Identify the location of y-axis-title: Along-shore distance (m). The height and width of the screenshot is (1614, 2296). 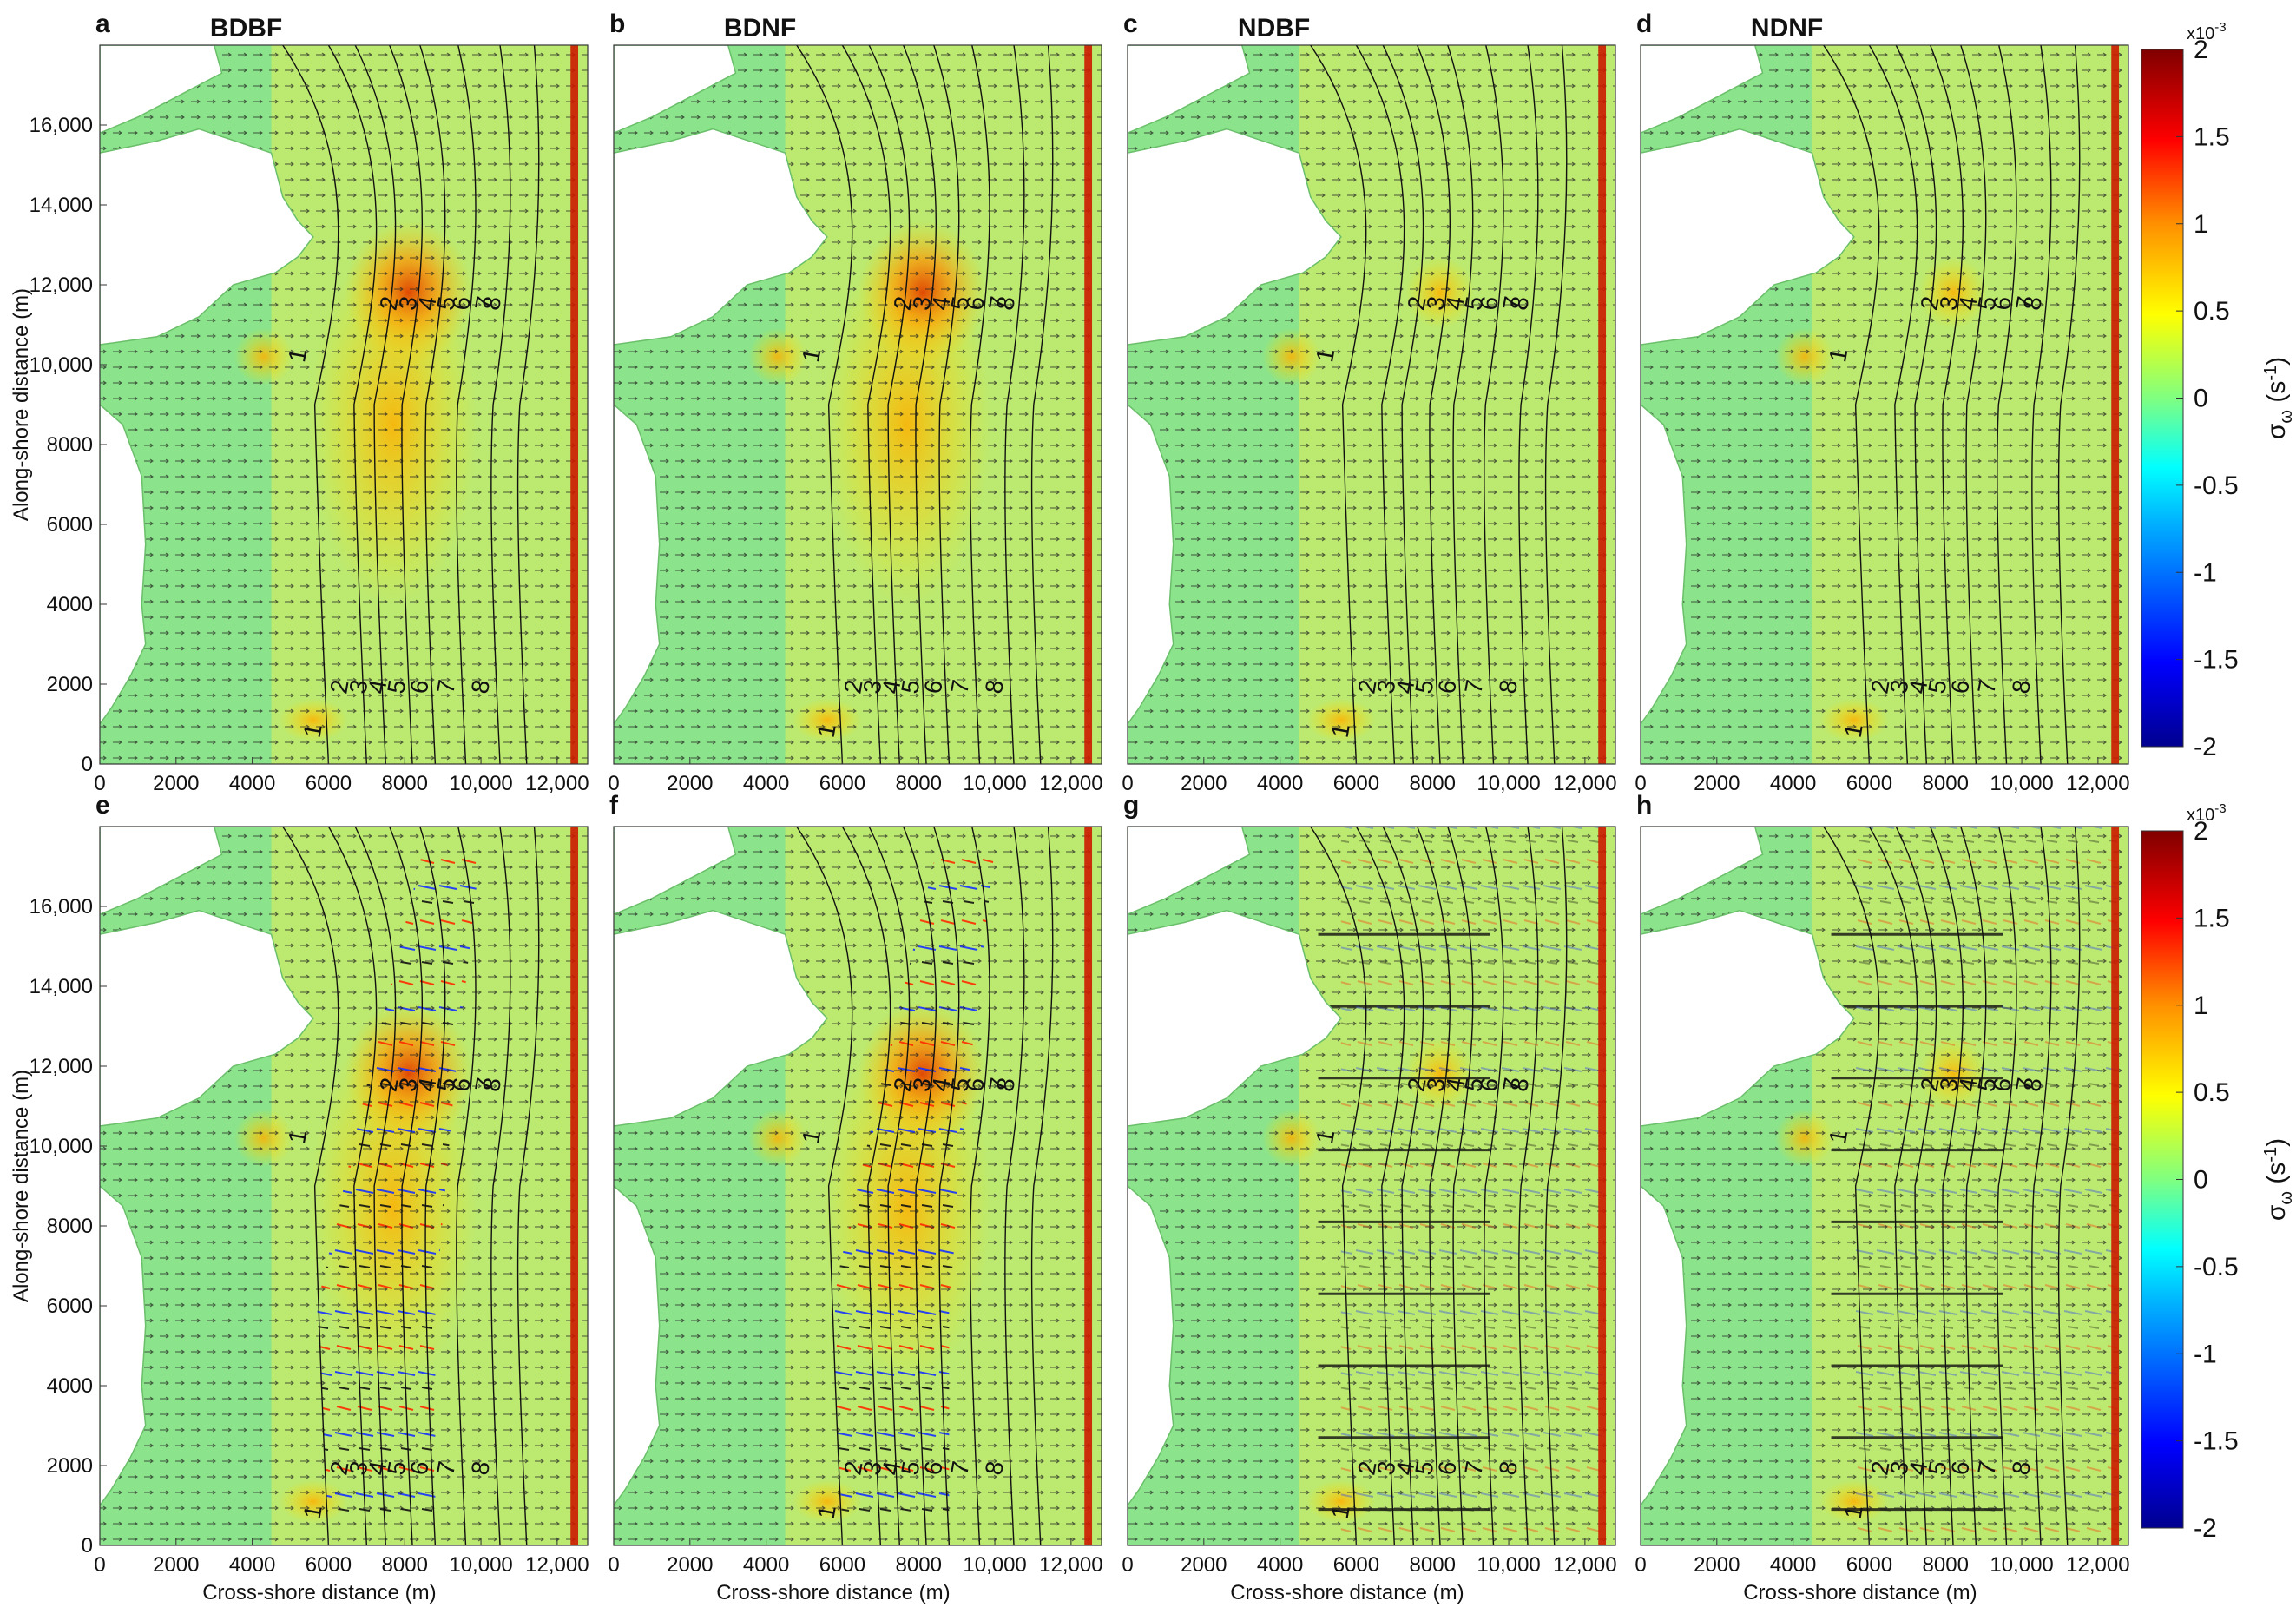
(21, 1186).